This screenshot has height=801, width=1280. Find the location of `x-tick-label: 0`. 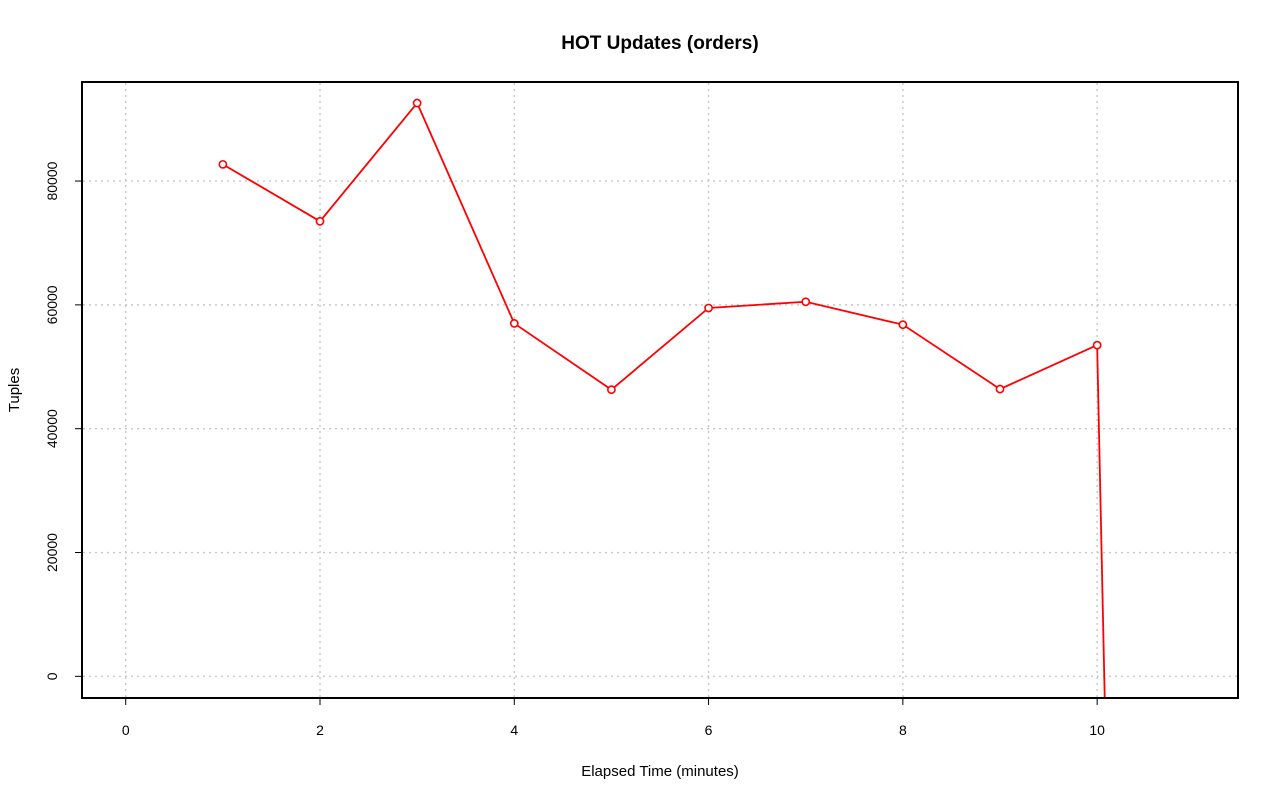

x-tick-label: 0 is located at coordinates (126, 730).